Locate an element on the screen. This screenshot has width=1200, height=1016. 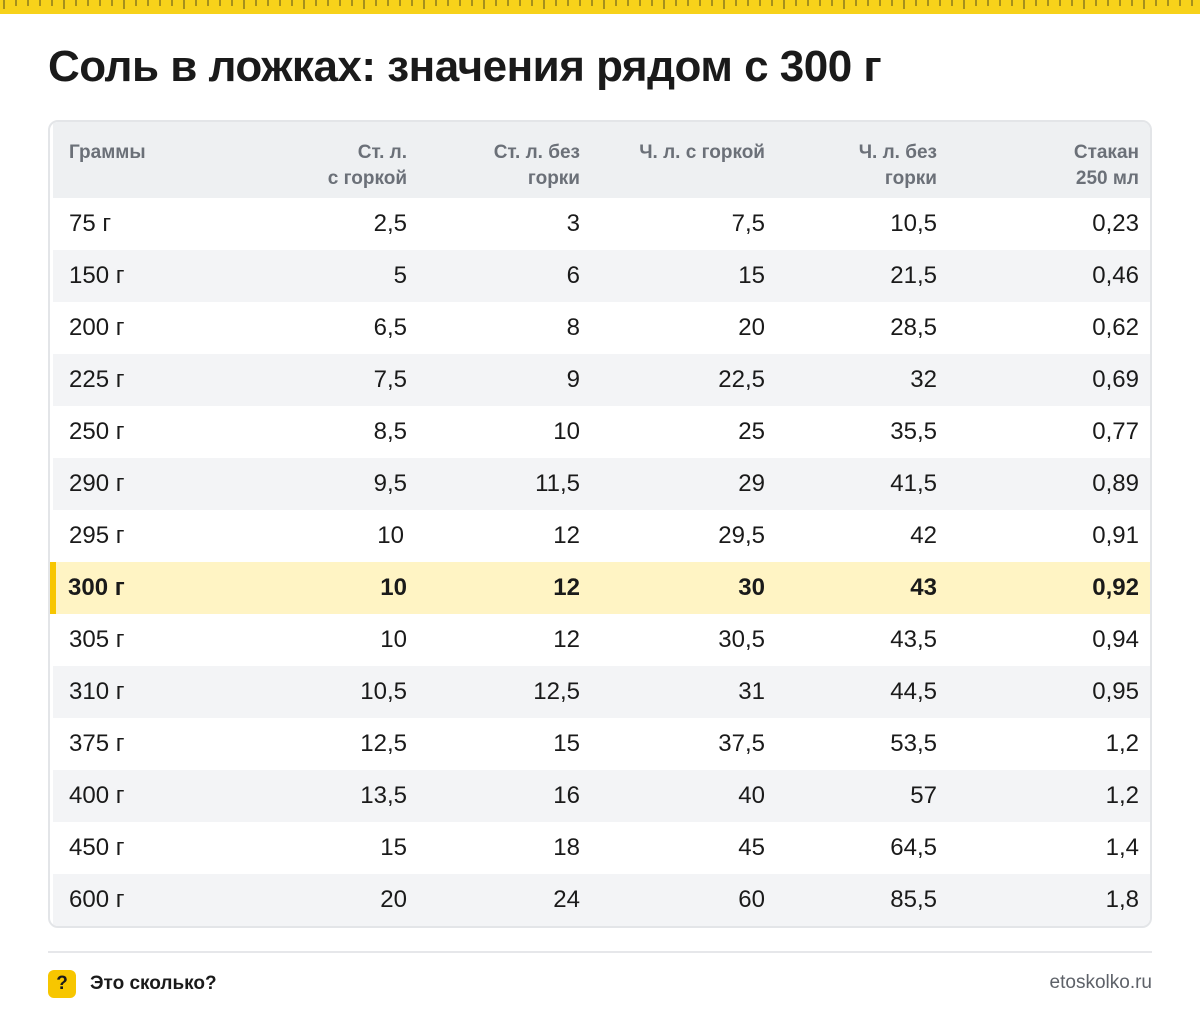
value-cell: 0,89 is located at coordinates (1115, 483).